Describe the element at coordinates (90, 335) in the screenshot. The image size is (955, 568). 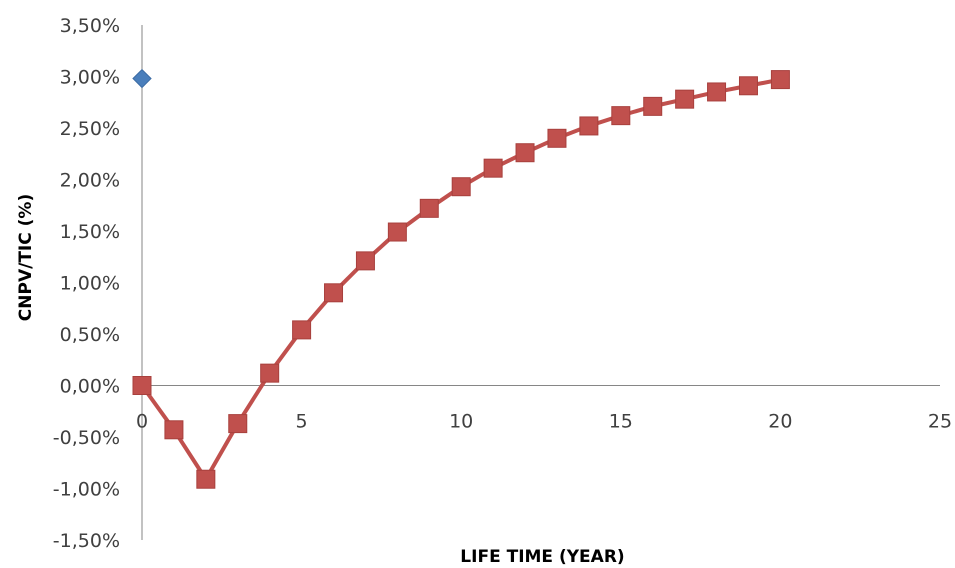
I see `y-tick-label: 0,50%` at that location.